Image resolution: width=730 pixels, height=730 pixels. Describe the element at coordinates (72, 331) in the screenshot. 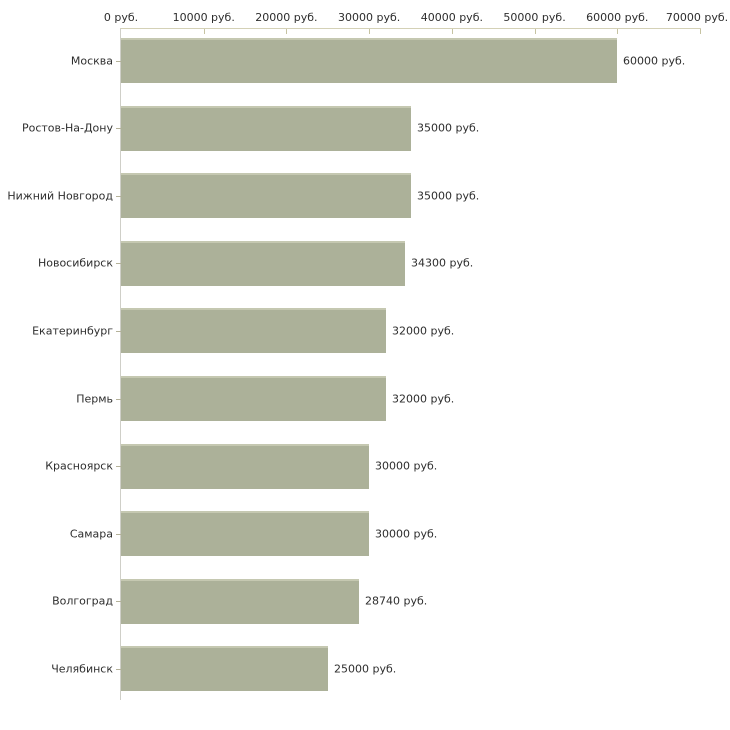

I see `category-label: Екатеринбург` at that location.